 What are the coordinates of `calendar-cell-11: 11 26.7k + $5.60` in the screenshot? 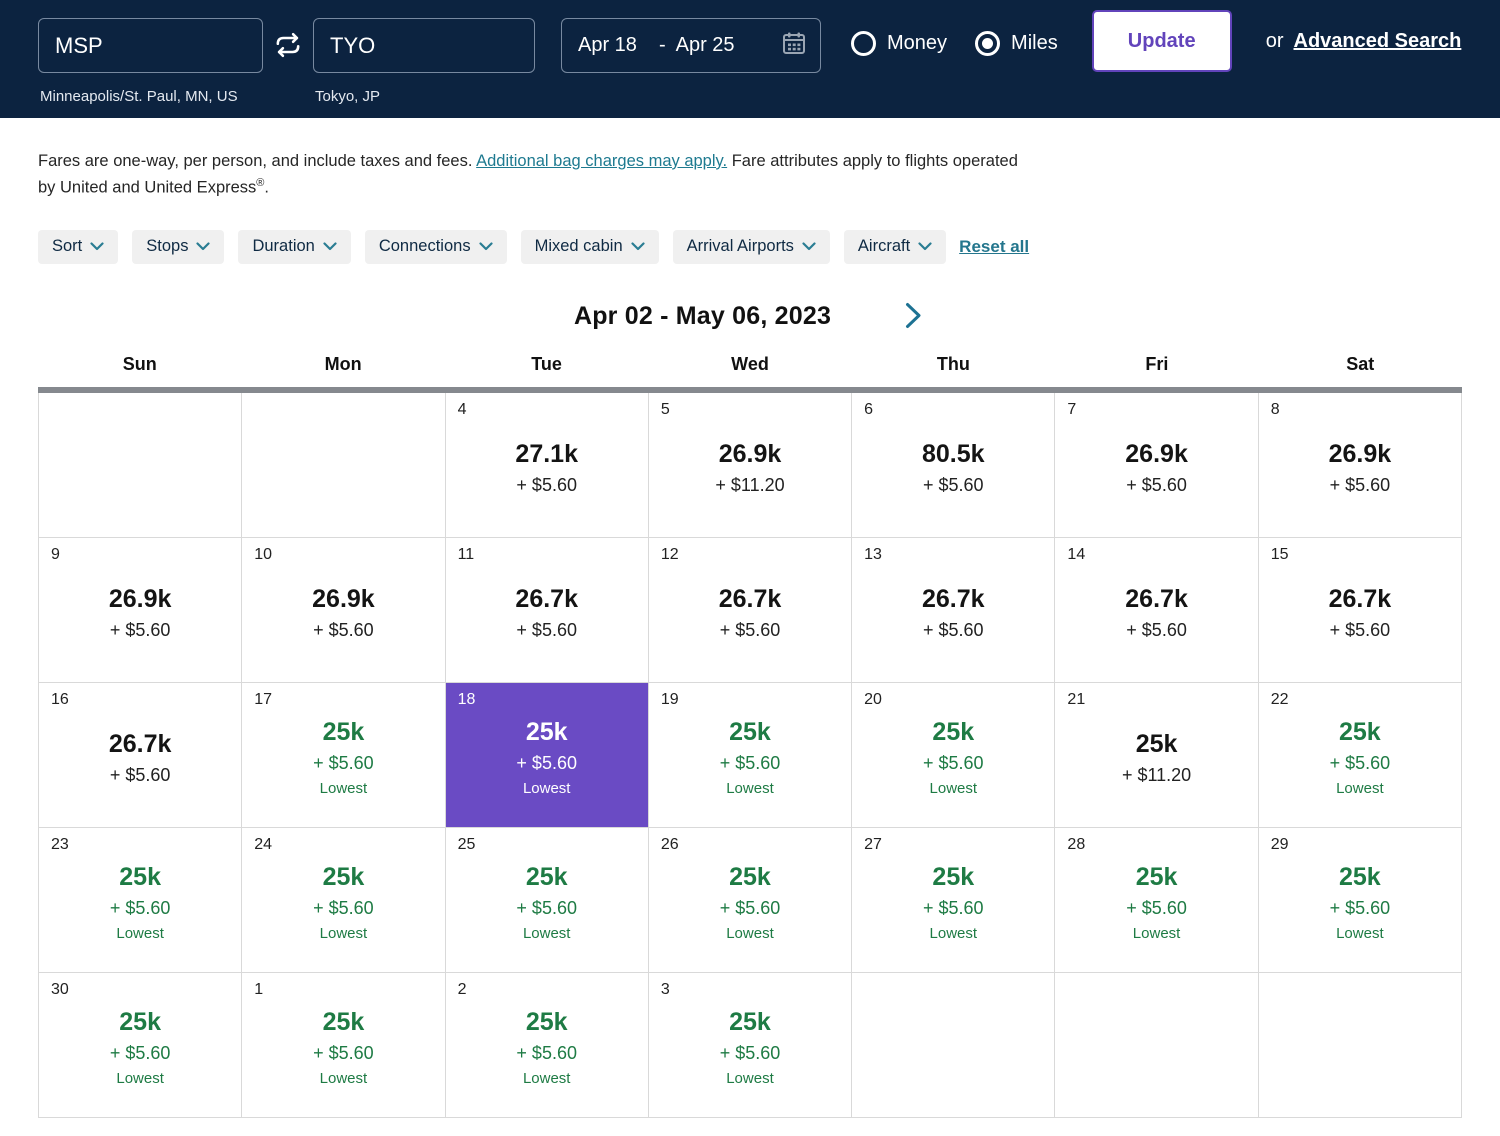 It's located at (547, 610).